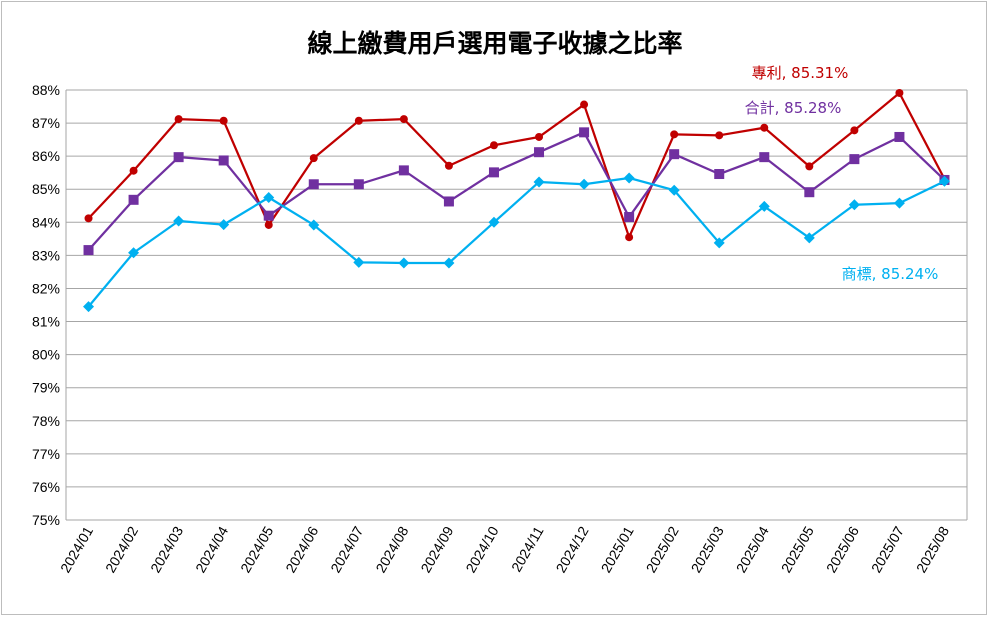 This screenshot has width=990, height=618. What do you see at coordinates (494, 43) in the screenshot?
I see `chart-title: 線上繳費用戶選用電子收據之比率` at bounding box center [494, 43].